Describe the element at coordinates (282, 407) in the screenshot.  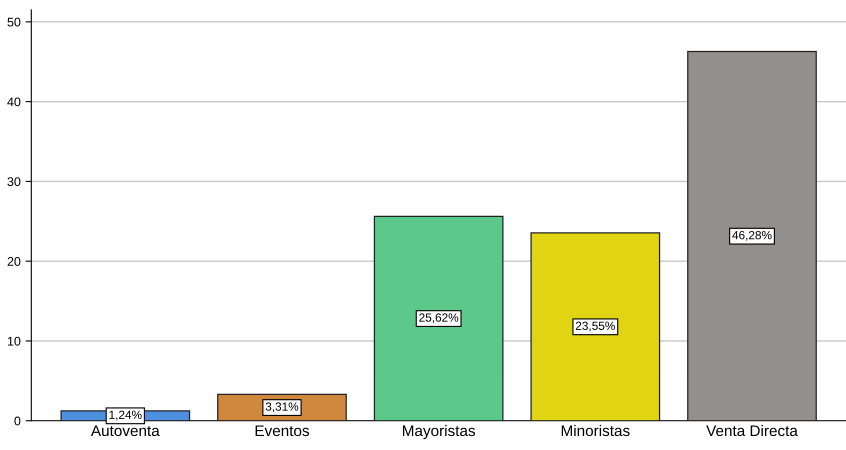
I see `data-label: 3,31%` at that location.